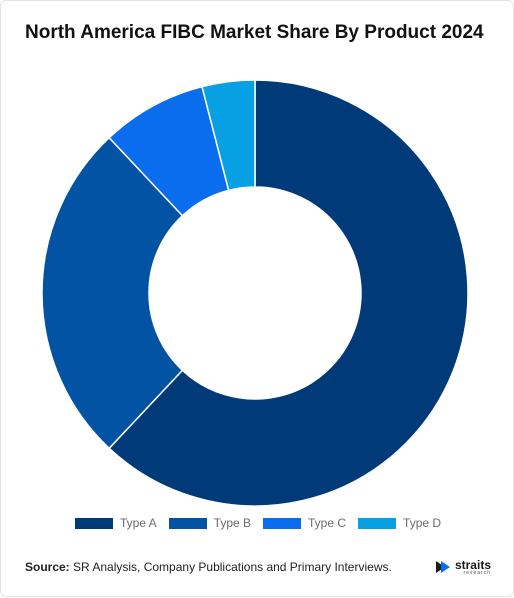  I want to click on slice-type-b, so click(112, 293).